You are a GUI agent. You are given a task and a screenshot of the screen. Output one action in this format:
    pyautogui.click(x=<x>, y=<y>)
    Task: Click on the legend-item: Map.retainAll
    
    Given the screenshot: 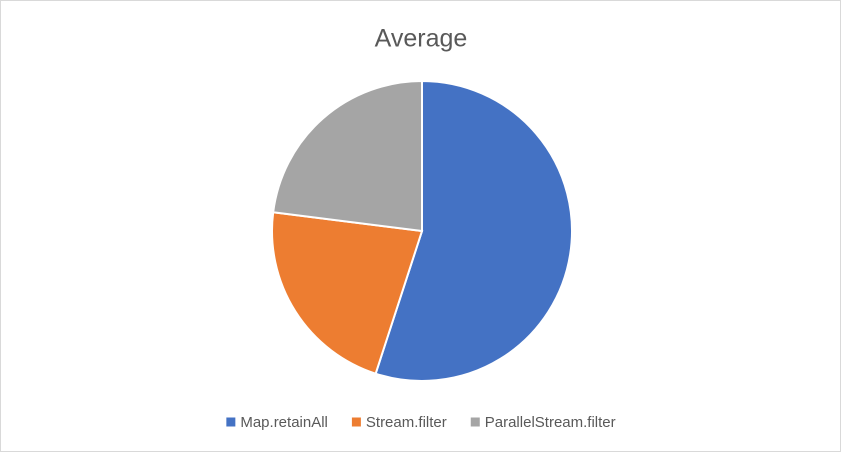 What is the action you would take?
    pyautogui.click(x=277, y=422)
    